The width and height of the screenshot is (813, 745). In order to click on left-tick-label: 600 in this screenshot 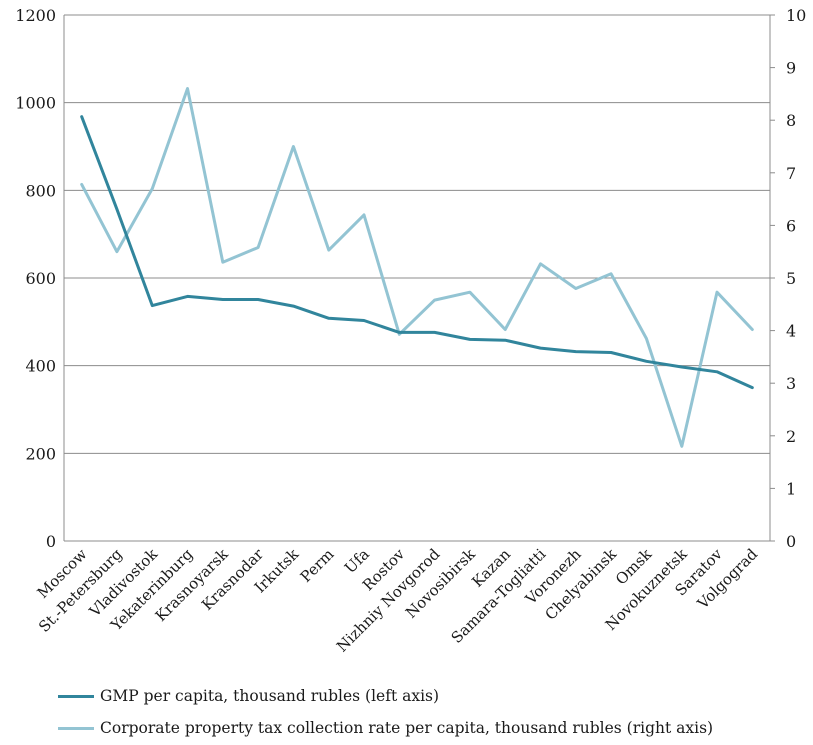, I will do `click(40, 278)`.